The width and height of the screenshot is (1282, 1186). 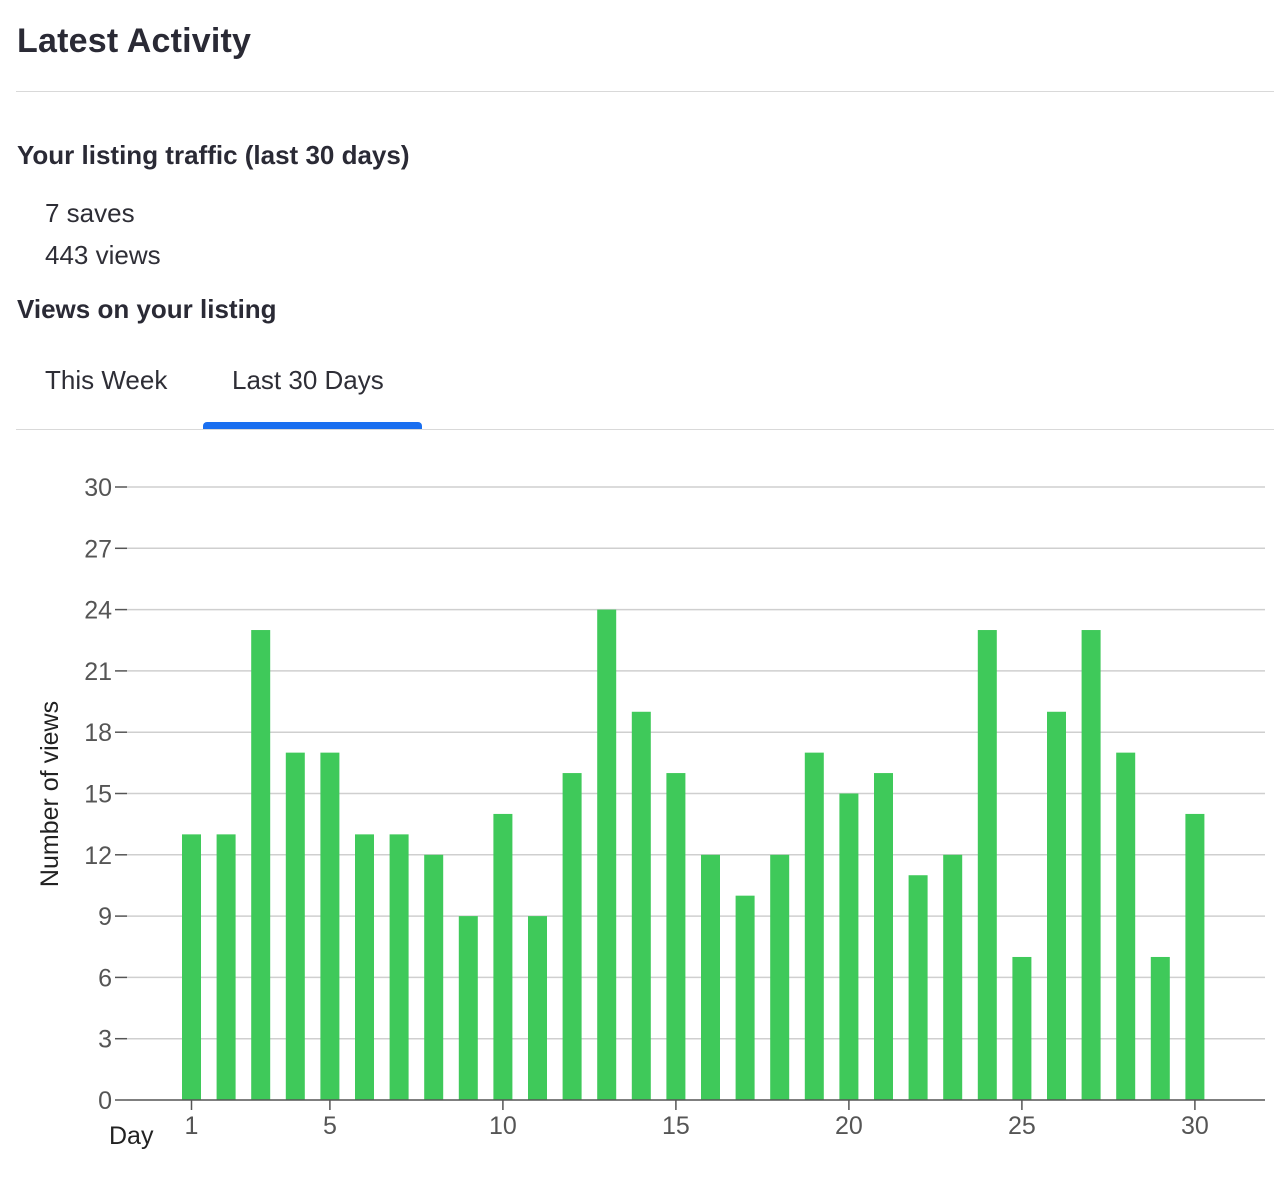 What do you see at coordinates (105, 1040) in the screenshot?
I see `y-tick-label: 3` at bounding box center [105, 1040].